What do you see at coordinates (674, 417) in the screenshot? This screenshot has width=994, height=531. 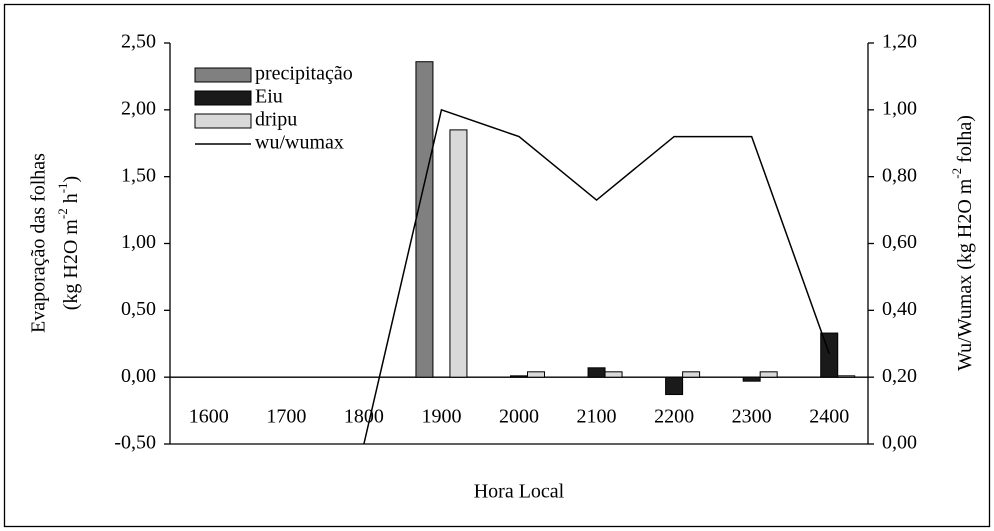 I see `x-tick-label: 2200` at bounding box center [674, 417].